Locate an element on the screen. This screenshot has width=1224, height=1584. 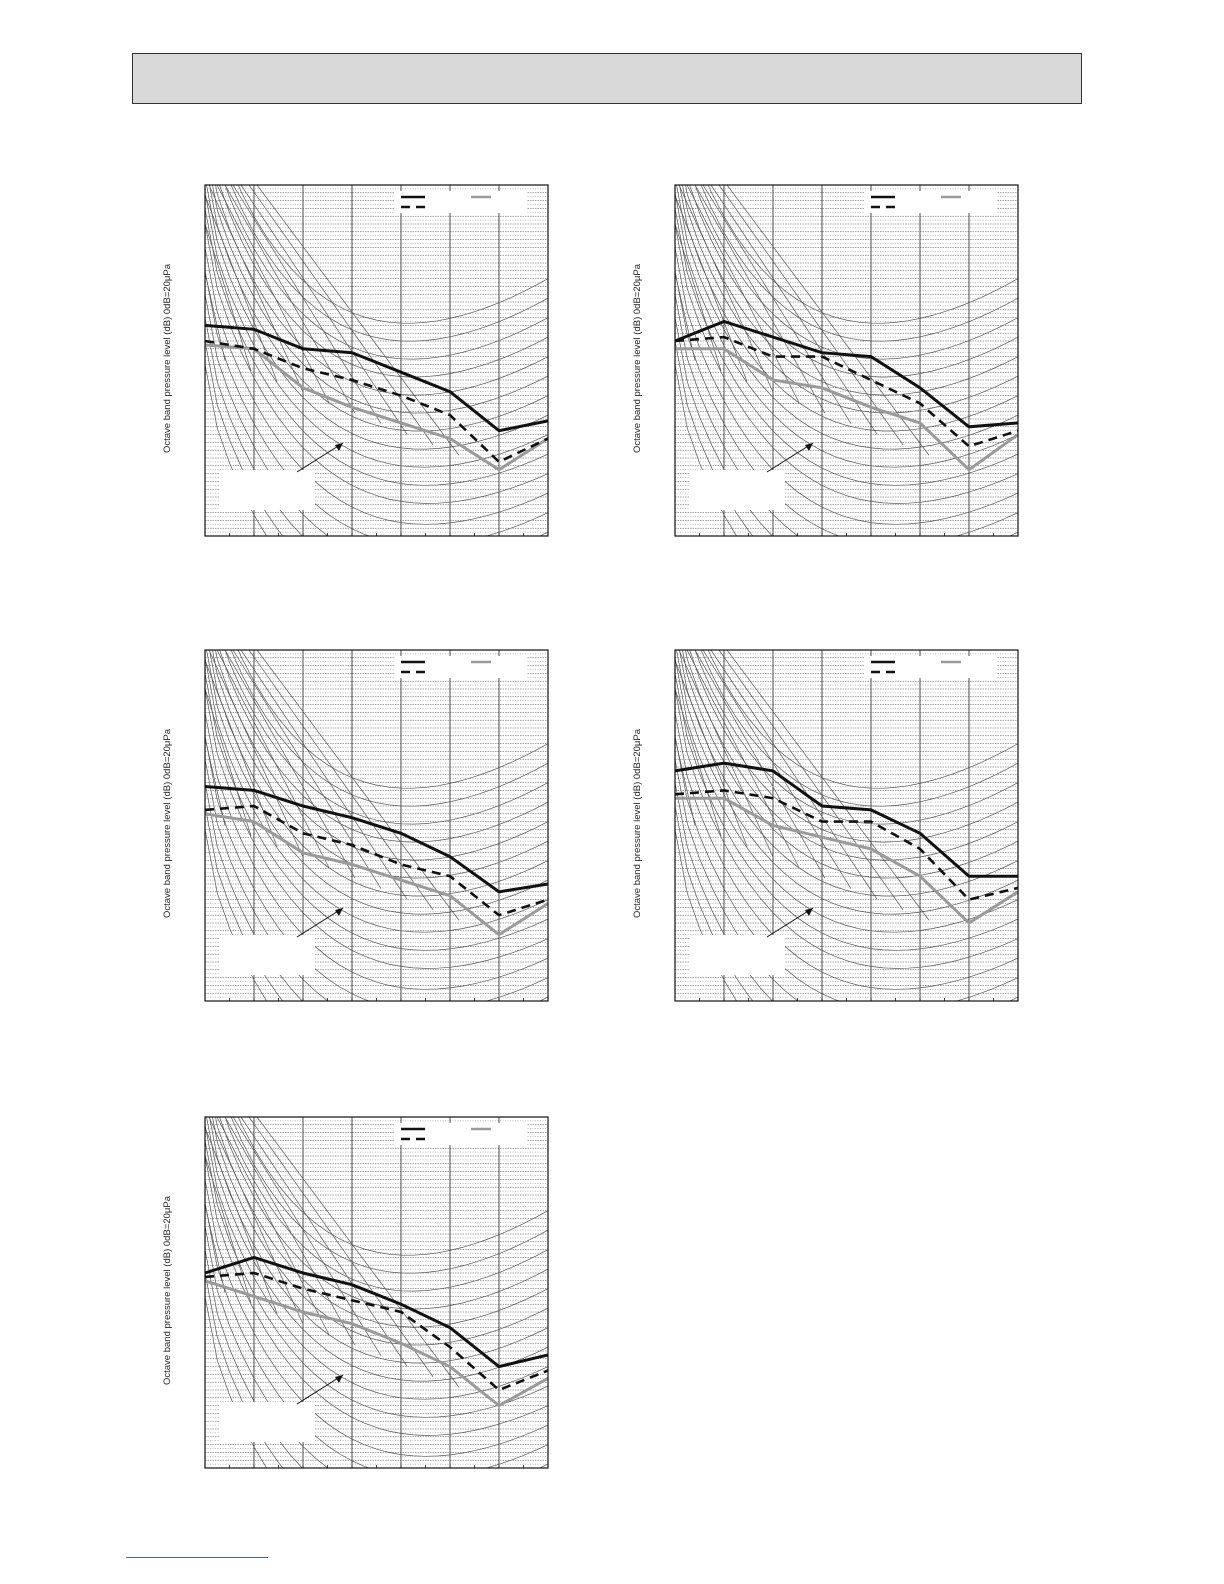
grid is located at coordinates (376, 1292).